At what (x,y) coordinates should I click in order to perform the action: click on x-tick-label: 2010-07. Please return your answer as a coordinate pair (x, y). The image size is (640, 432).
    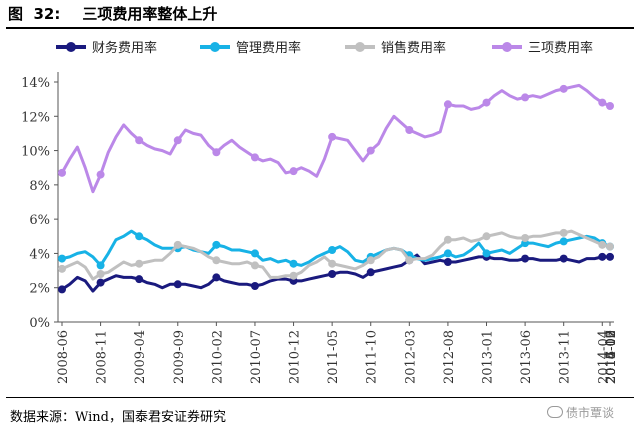
    Looking at the image, I should click on (256, 357).